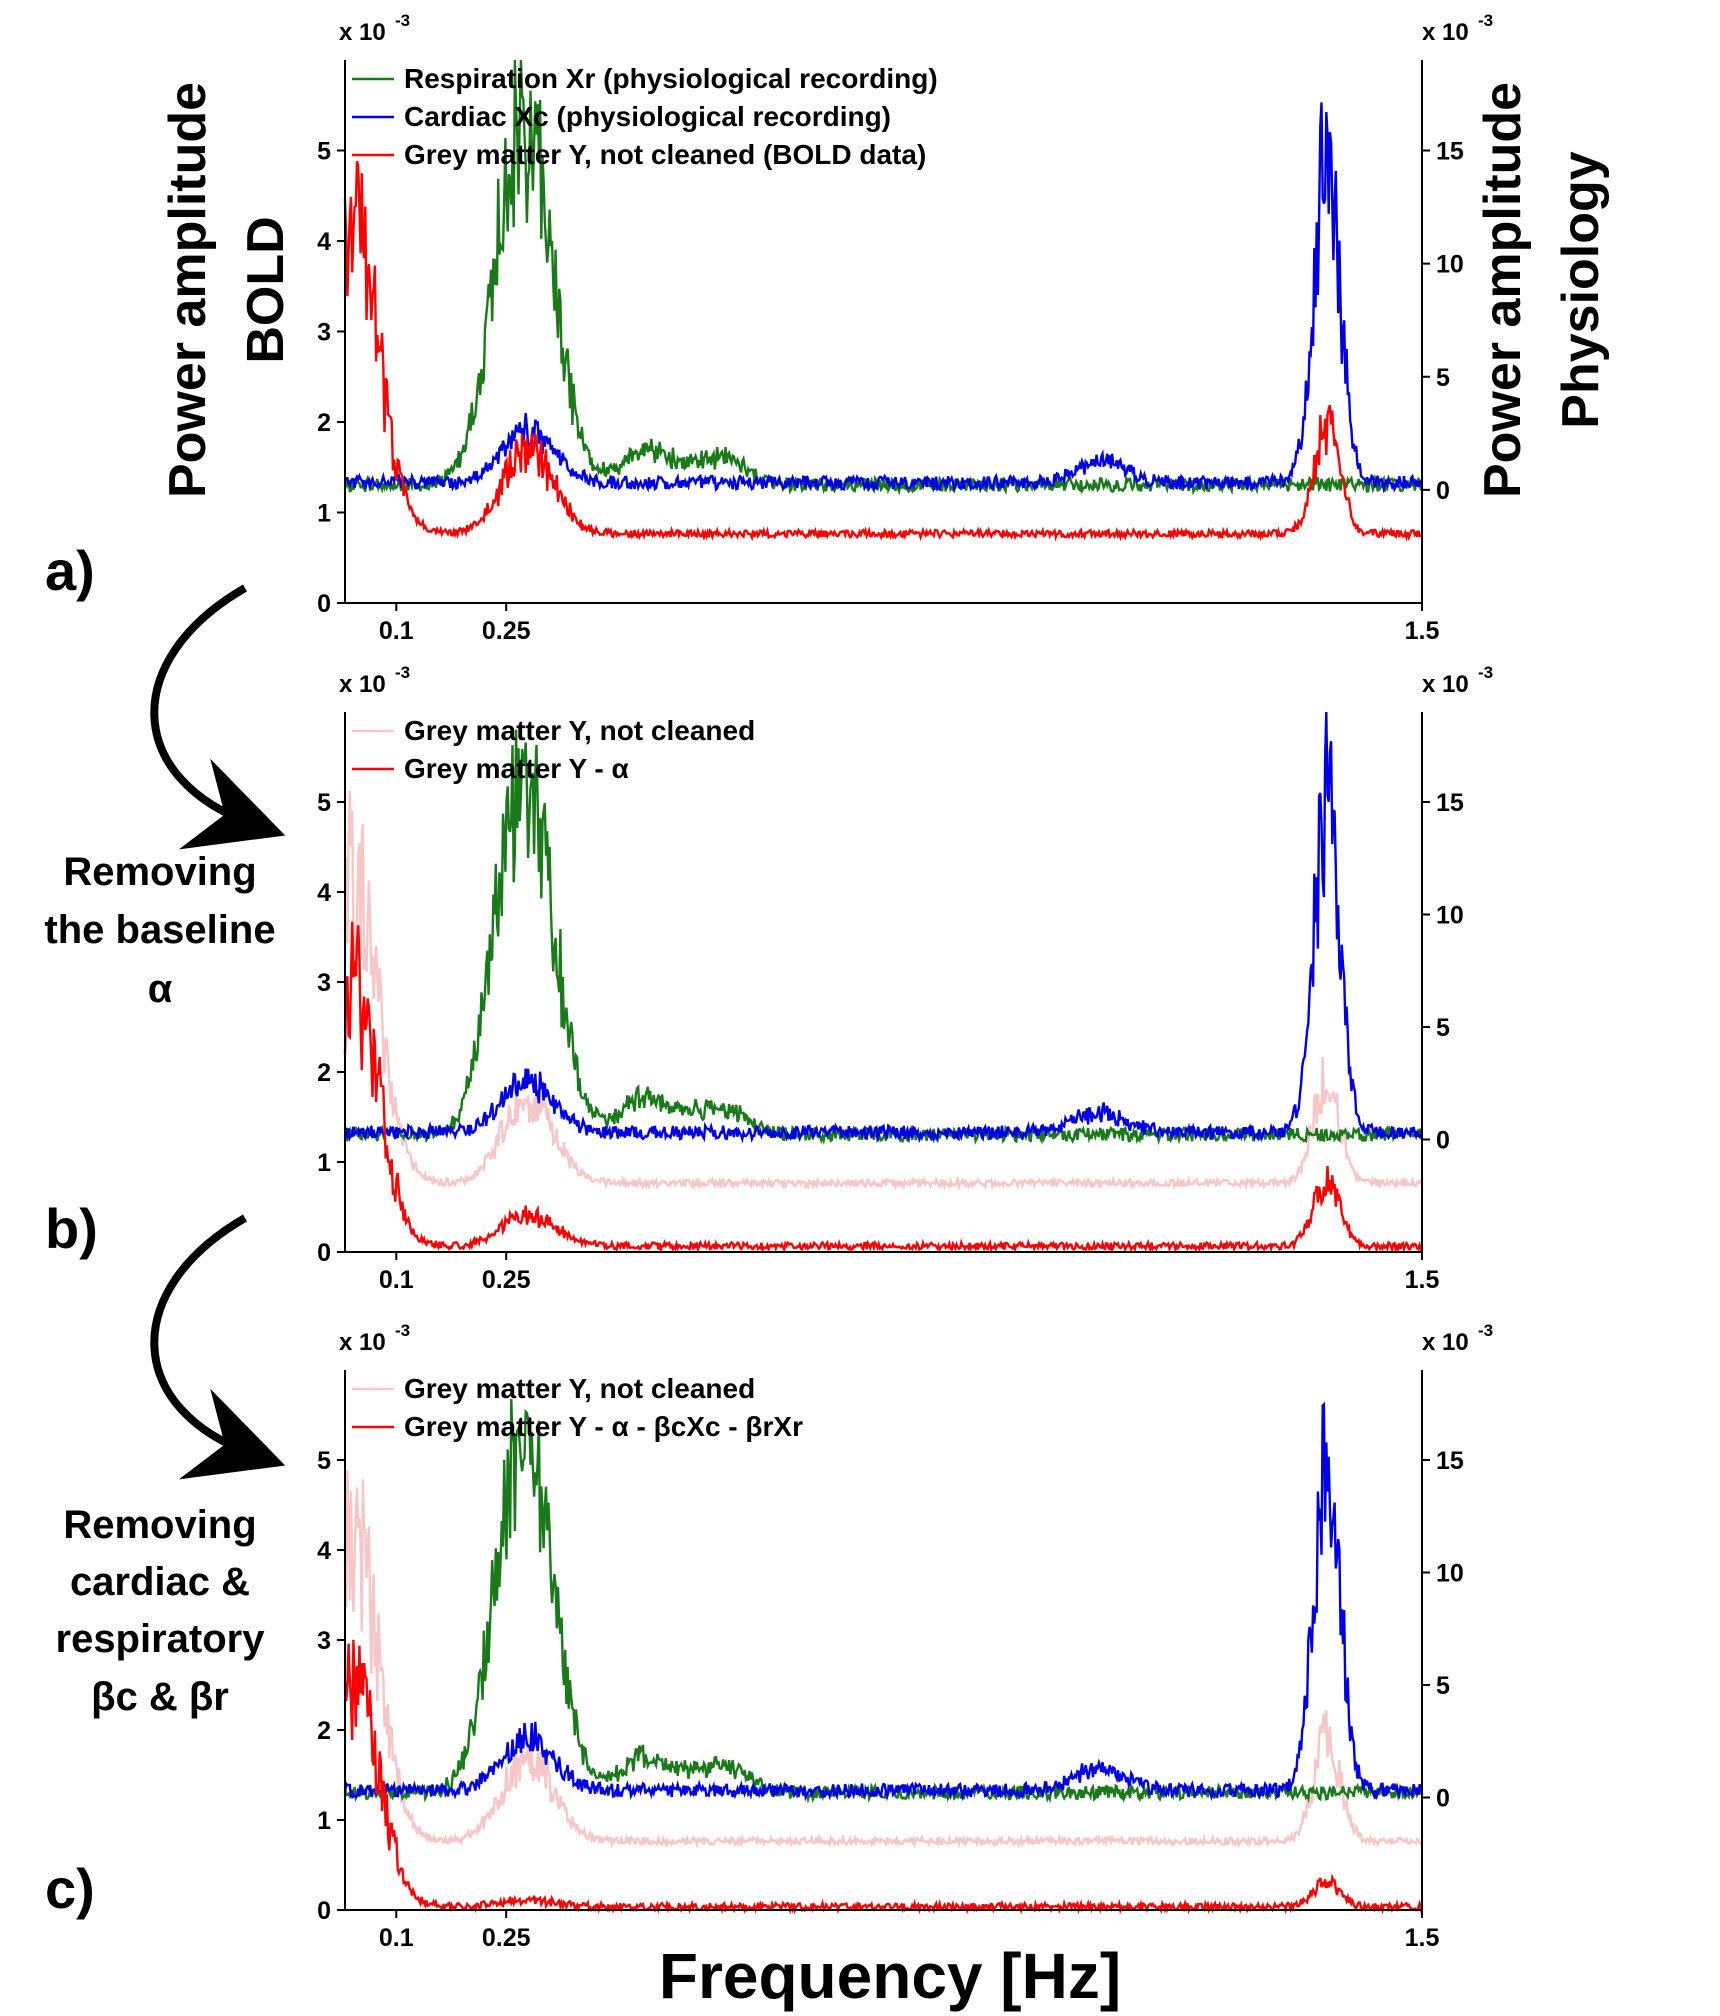 The height and width of the screenshot is (2016, 1720). What do you see at coordinates (1581, 289) in the screenshot?
I see `right-ylabel-line2: Physiology` at bounding box center [1581, 289].